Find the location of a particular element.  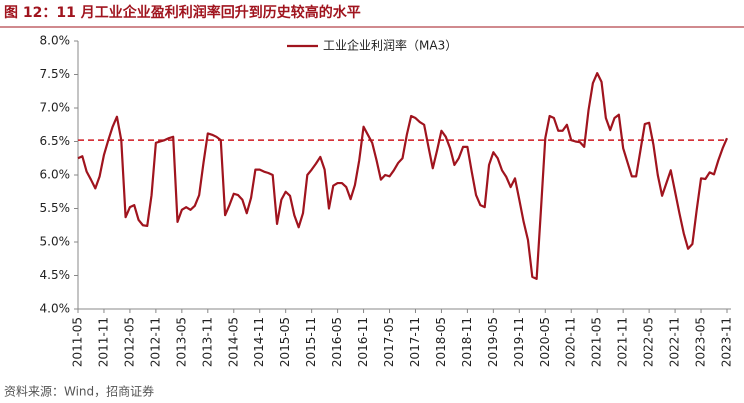

y-tick-label: 5.0% is located at coordinates (55, 242).